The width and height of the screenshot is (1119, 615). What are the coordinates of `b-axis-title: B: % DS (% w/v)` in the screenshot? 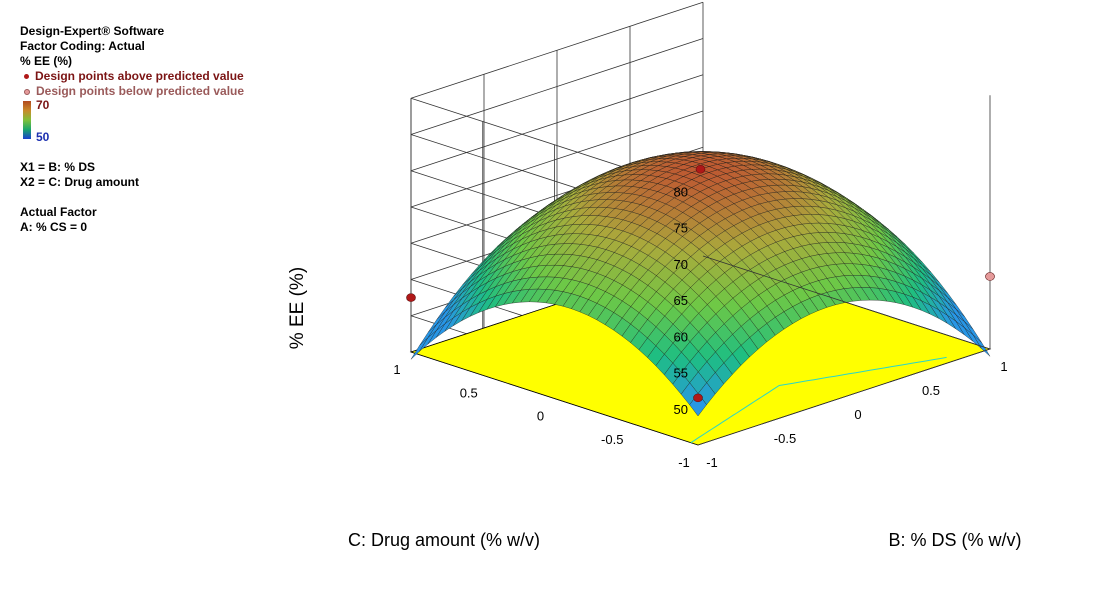 It's located at (954, 540).